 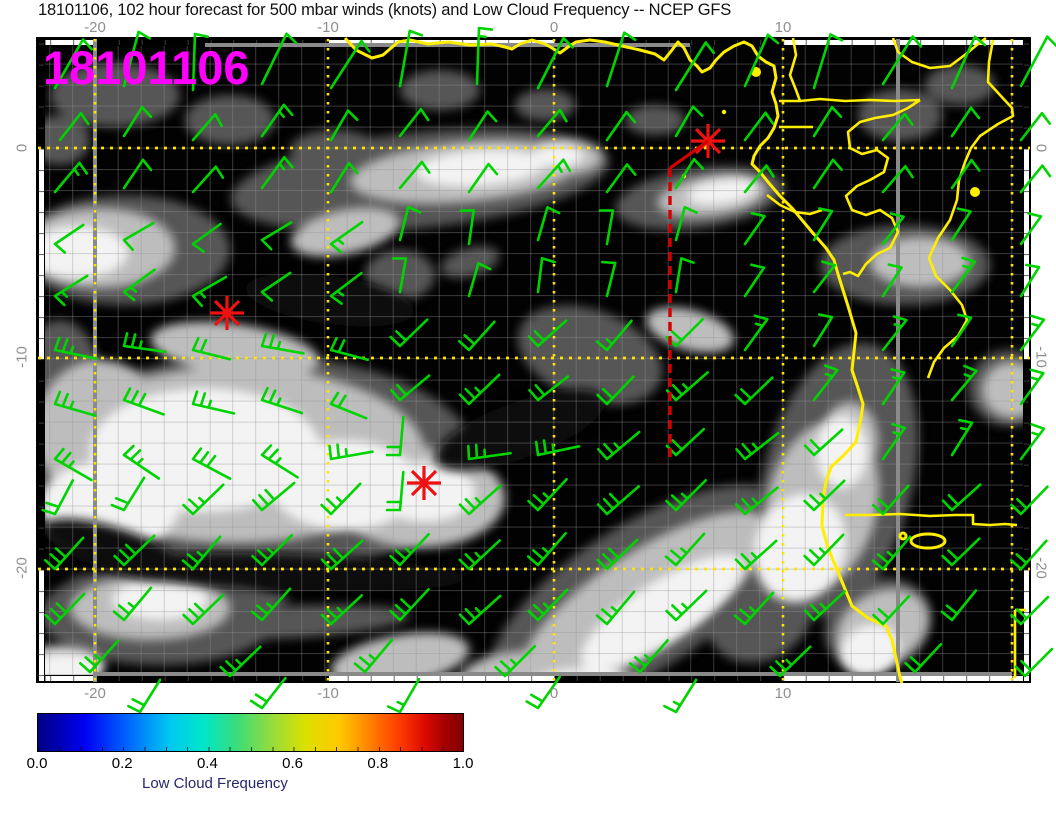 What do you see at coordinates (215, 783) in the screenshot?
I see `colorbar-label: Low Cloud Frequency` at bounding box center [215, 783].